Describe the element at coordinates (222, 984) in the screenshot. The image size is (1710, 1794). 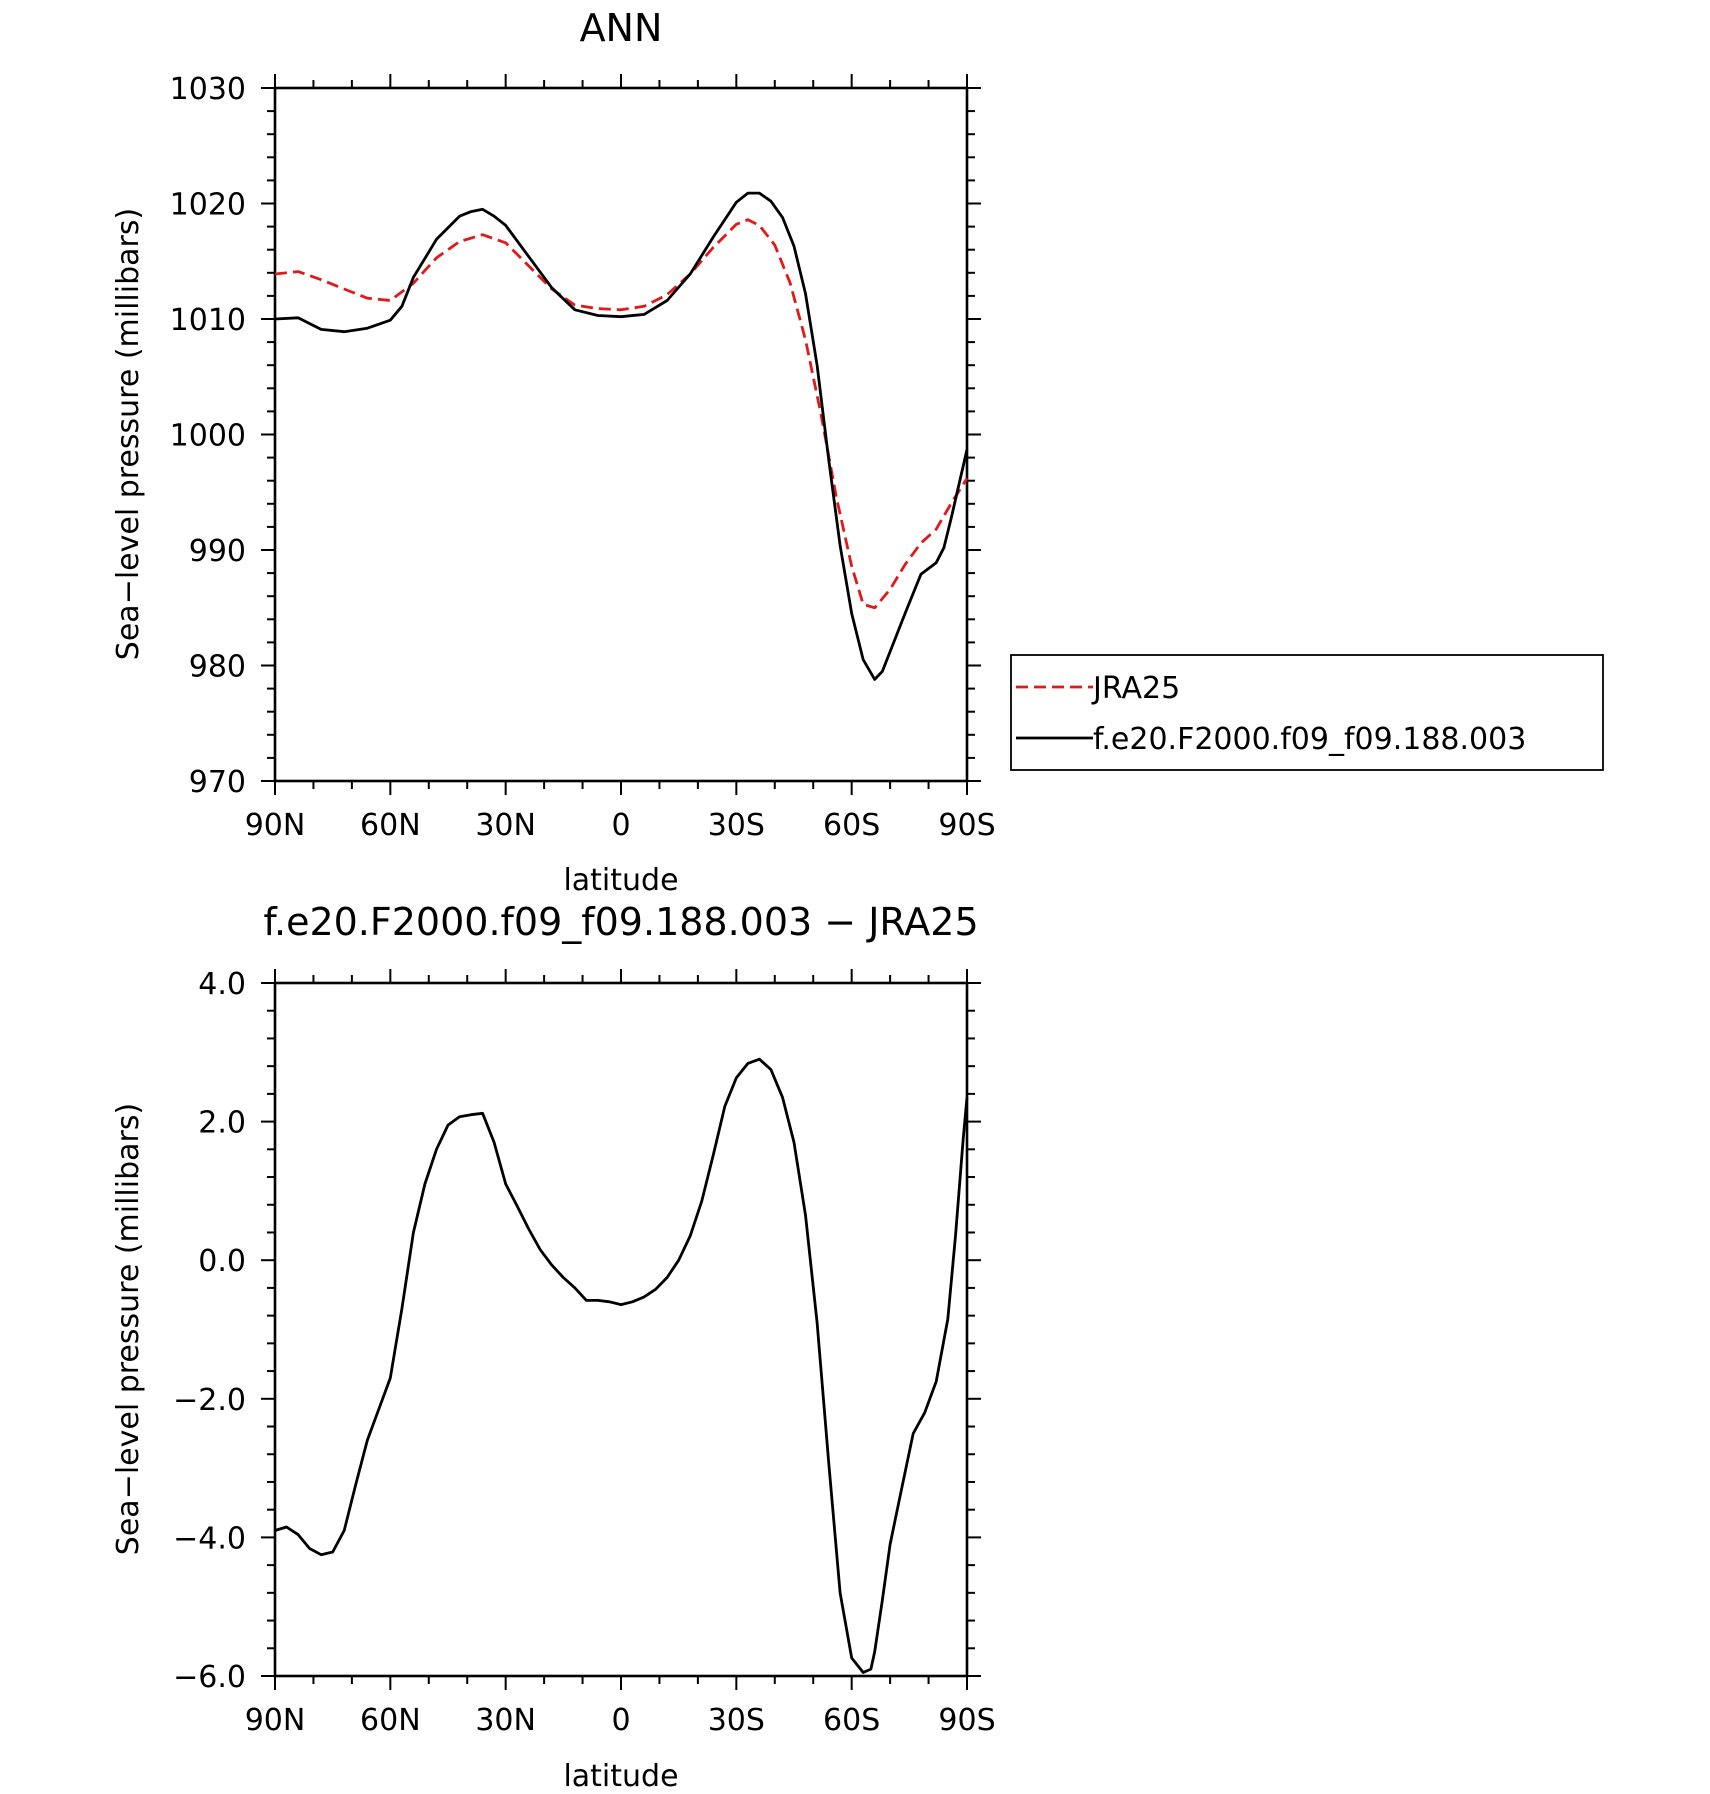
I see `y-tick-label: 4.0` at that location.